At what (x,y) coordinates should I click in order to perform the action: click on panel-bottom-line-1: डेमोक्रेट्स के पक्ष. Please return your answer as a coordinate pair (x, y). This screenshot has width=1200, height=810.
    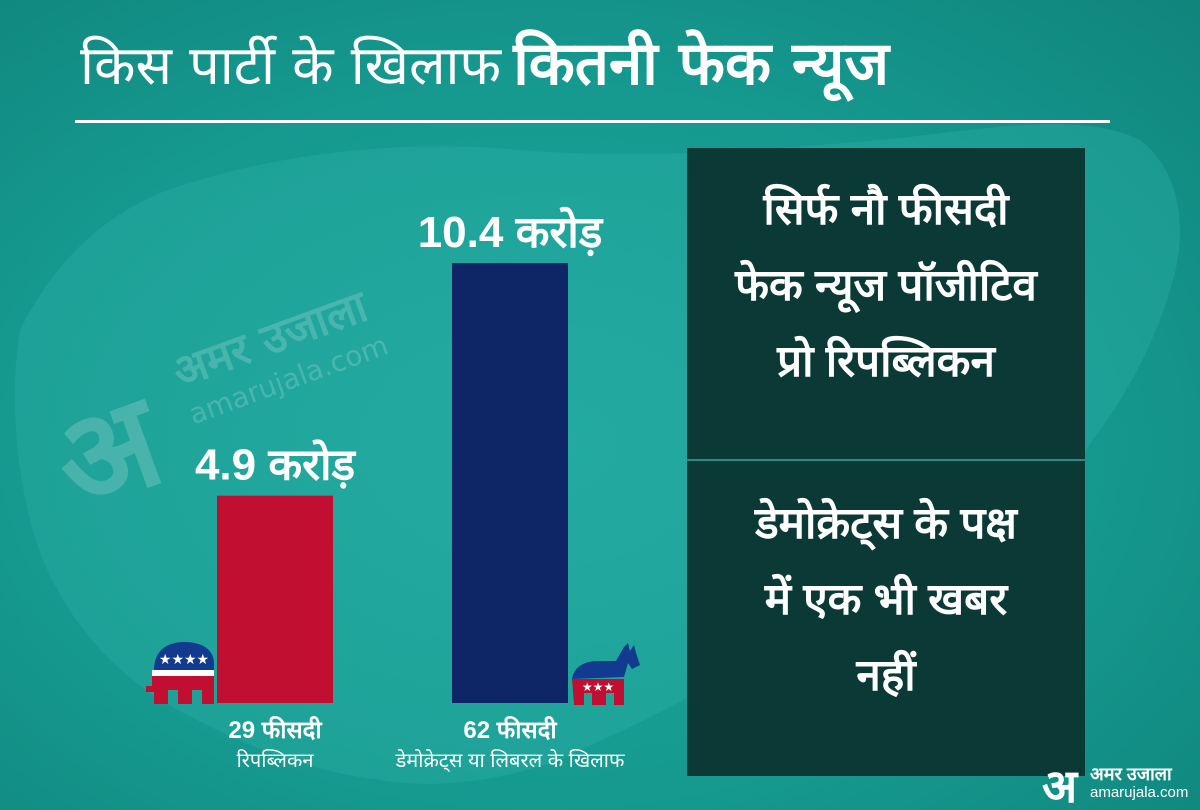
    Looking at the image, I should click on (886, 523).